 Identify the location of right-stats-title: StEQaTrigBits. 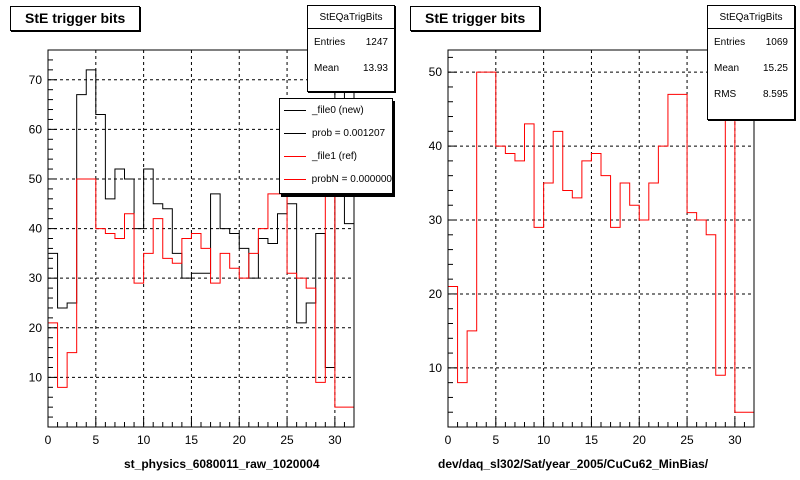
(751, 17).